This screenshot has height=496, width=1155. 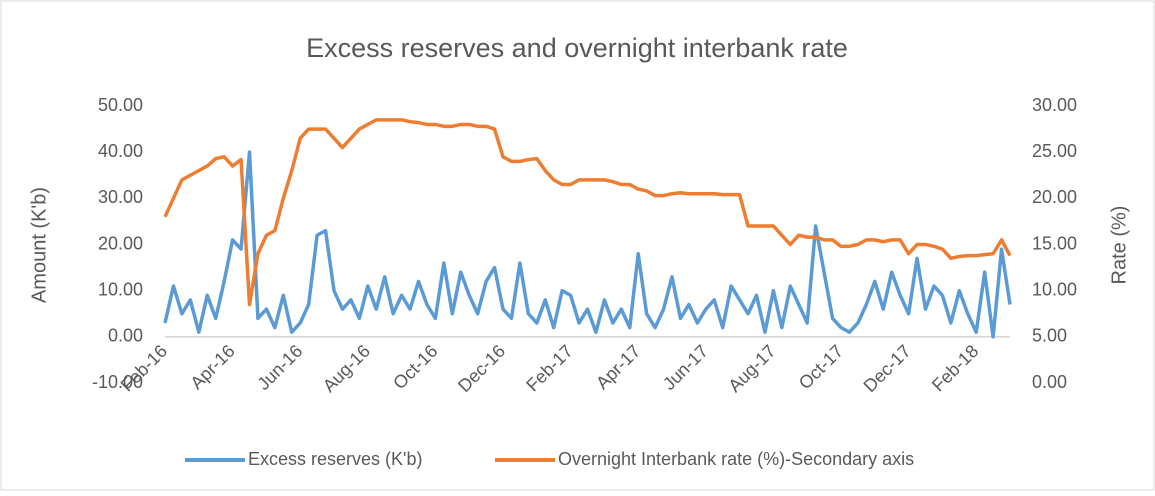 What do you see at coordinates (1054, 151) in the screenshot?
I see `y2-tick-label: 25.00` at bounding box center [1054, 151].